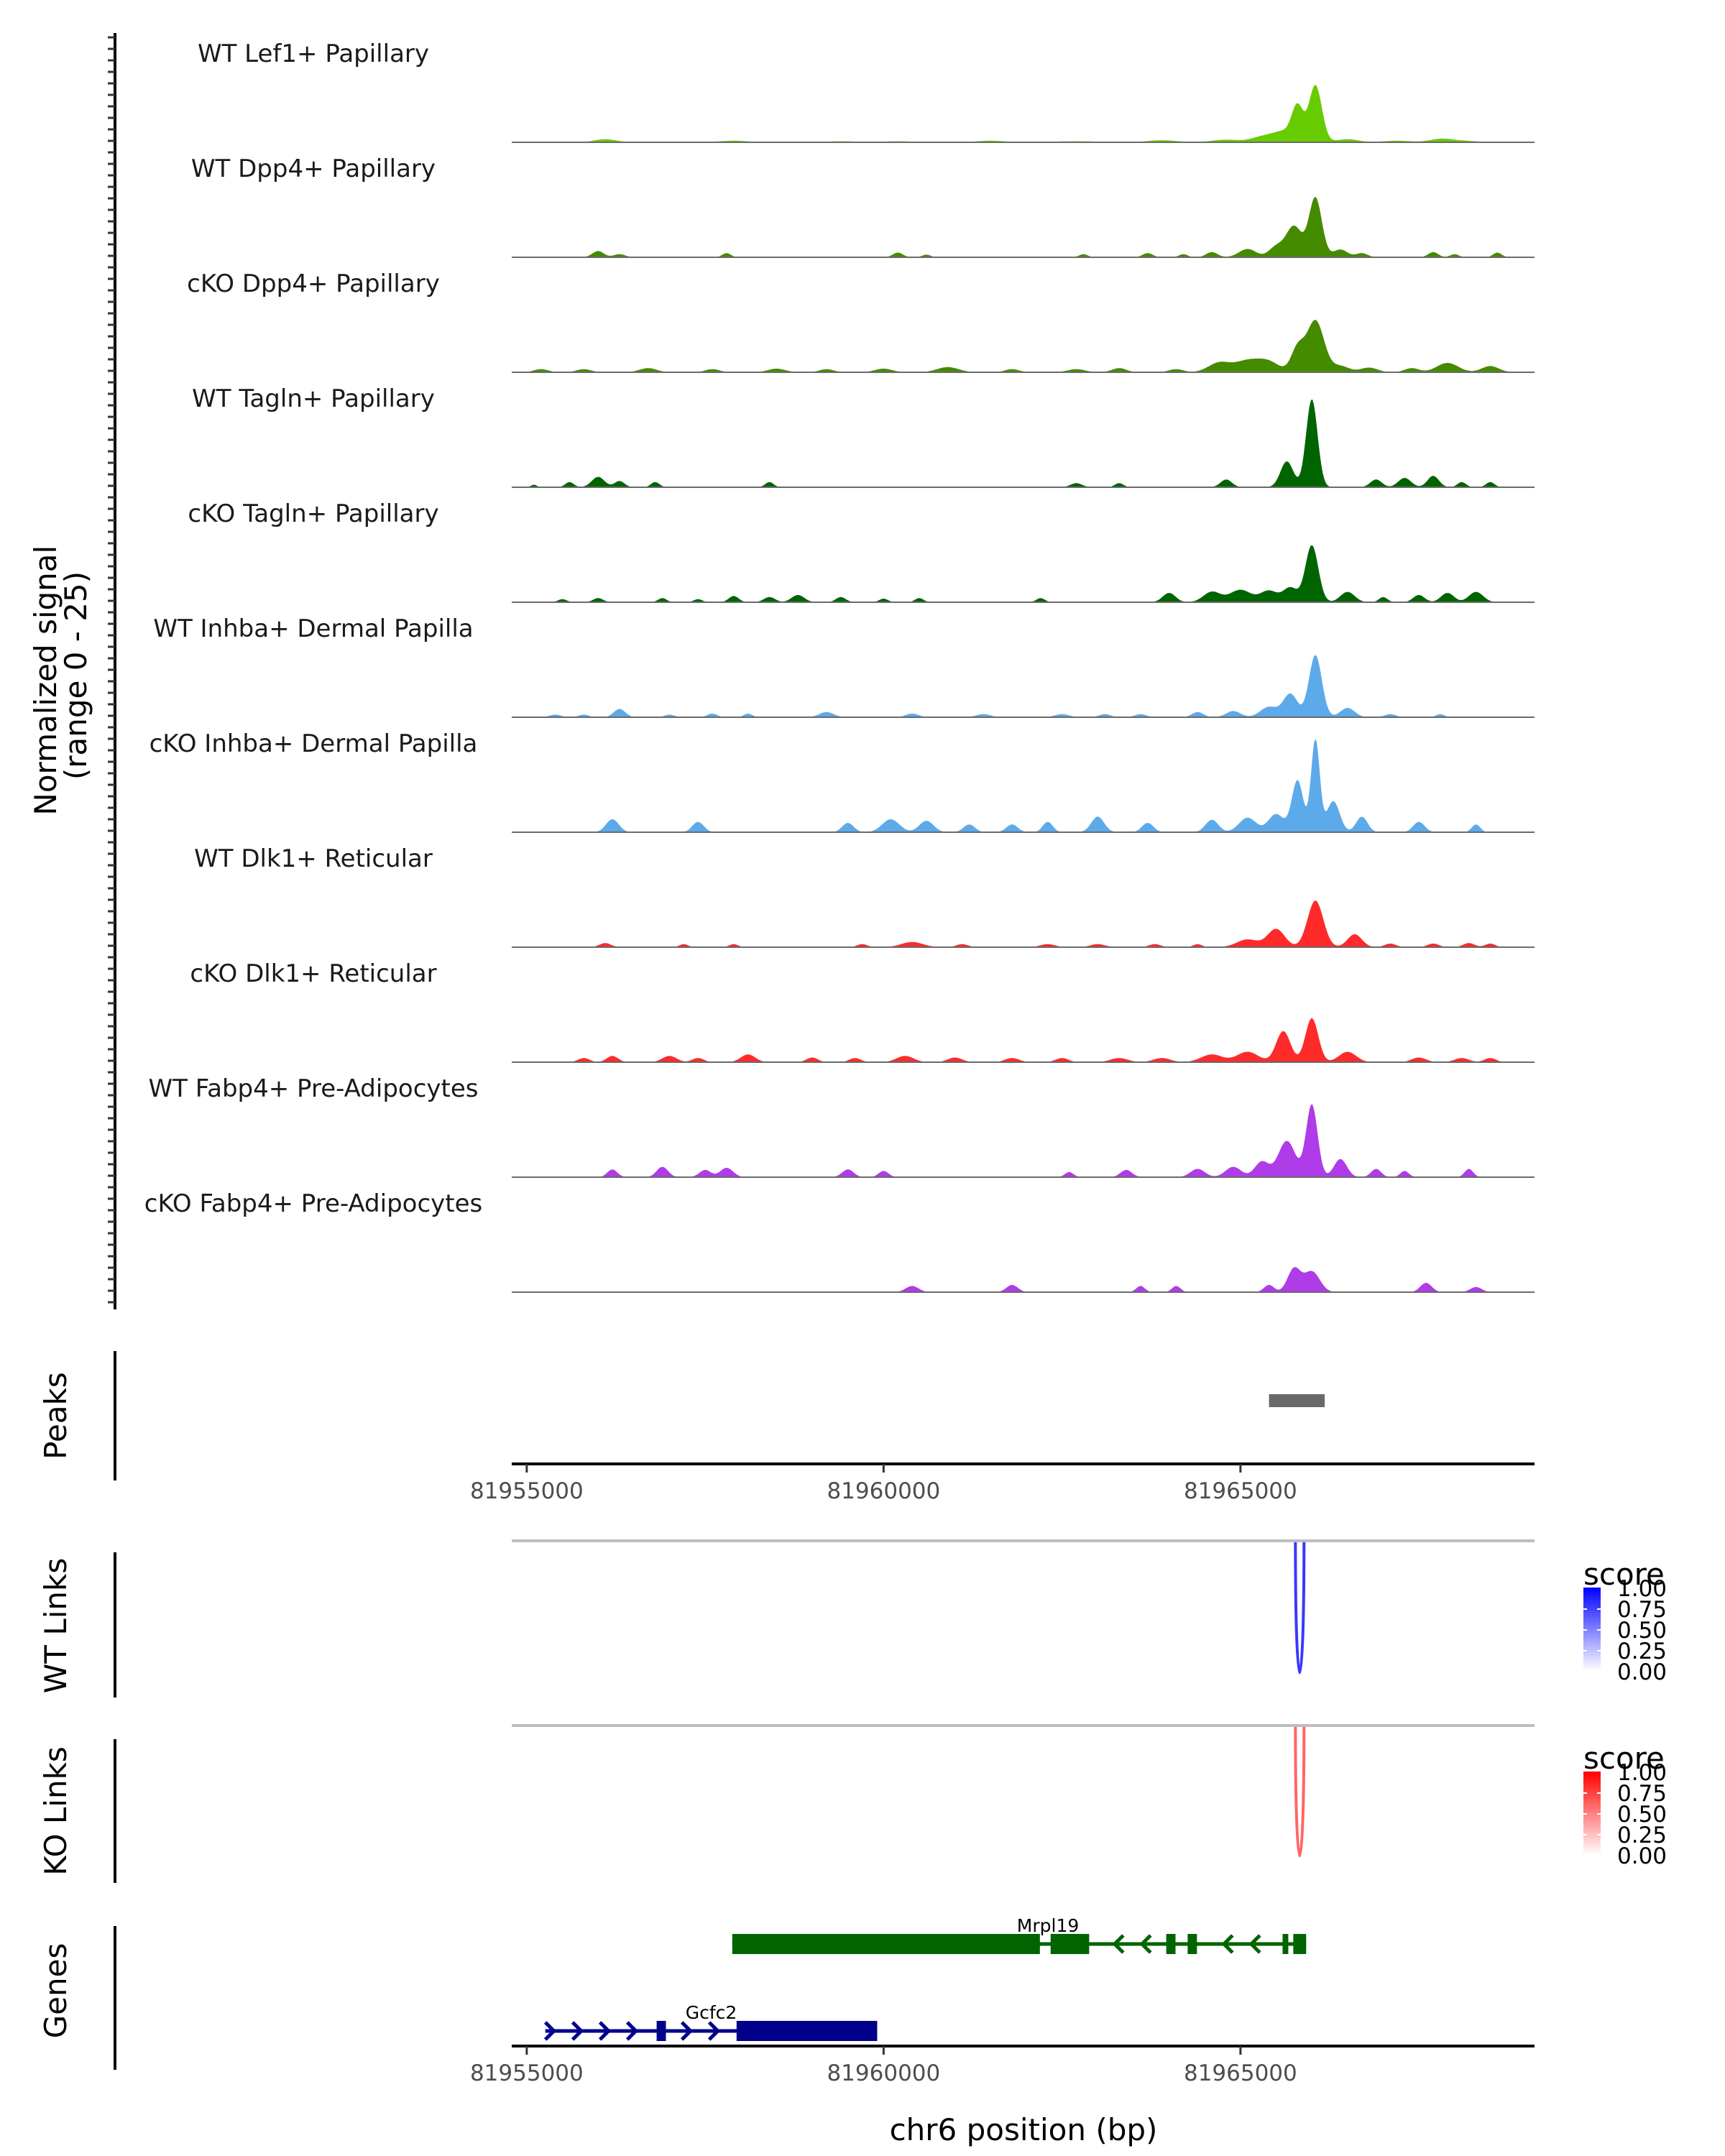 The width and height of the screenshot is (1725, 2156). I want to click on gene-model: Gcfc2, so click(710, 2022).